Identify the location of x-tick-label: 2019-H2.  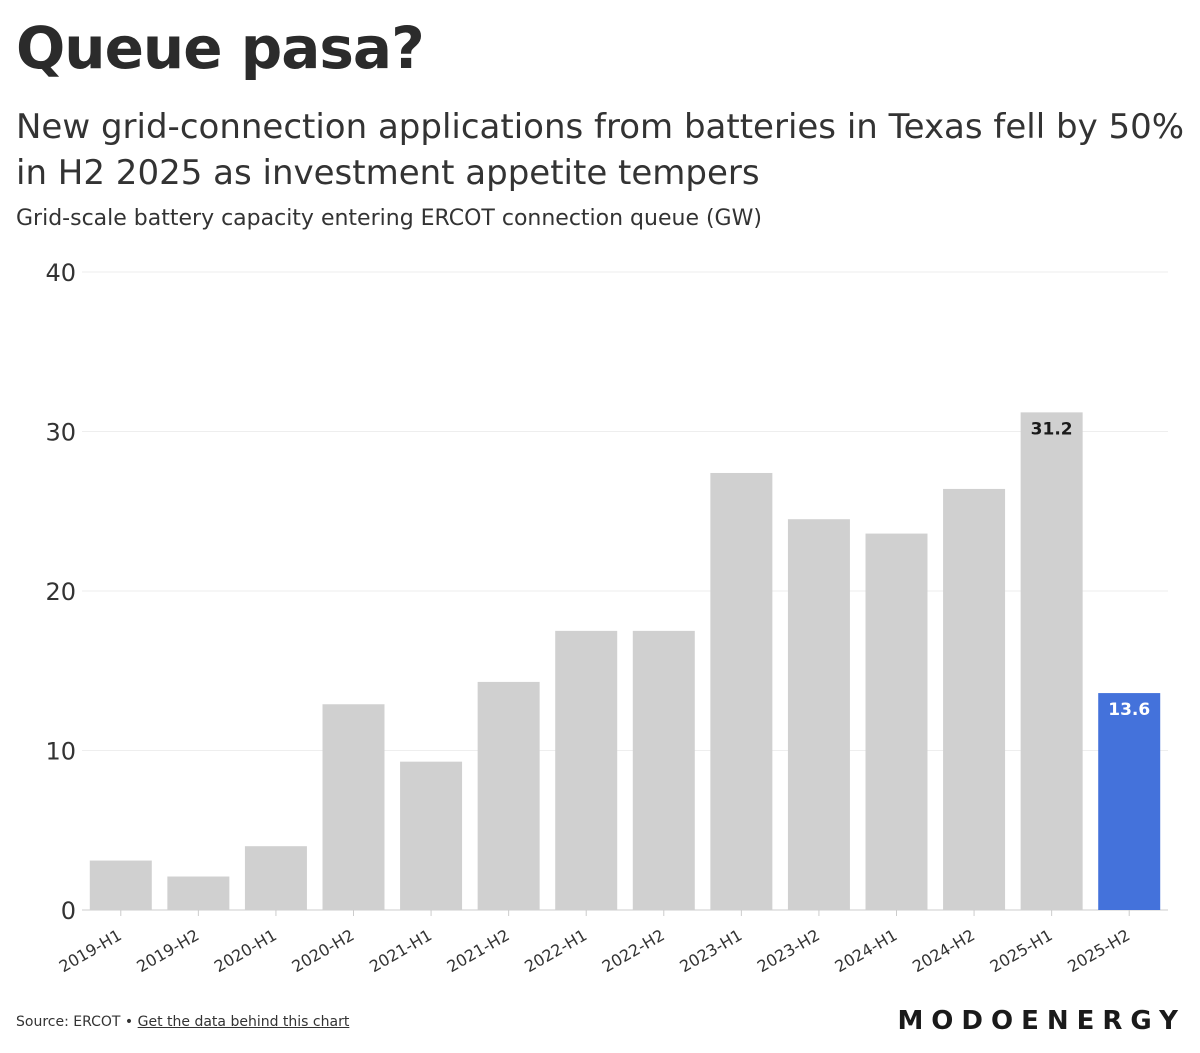
(167, 950).